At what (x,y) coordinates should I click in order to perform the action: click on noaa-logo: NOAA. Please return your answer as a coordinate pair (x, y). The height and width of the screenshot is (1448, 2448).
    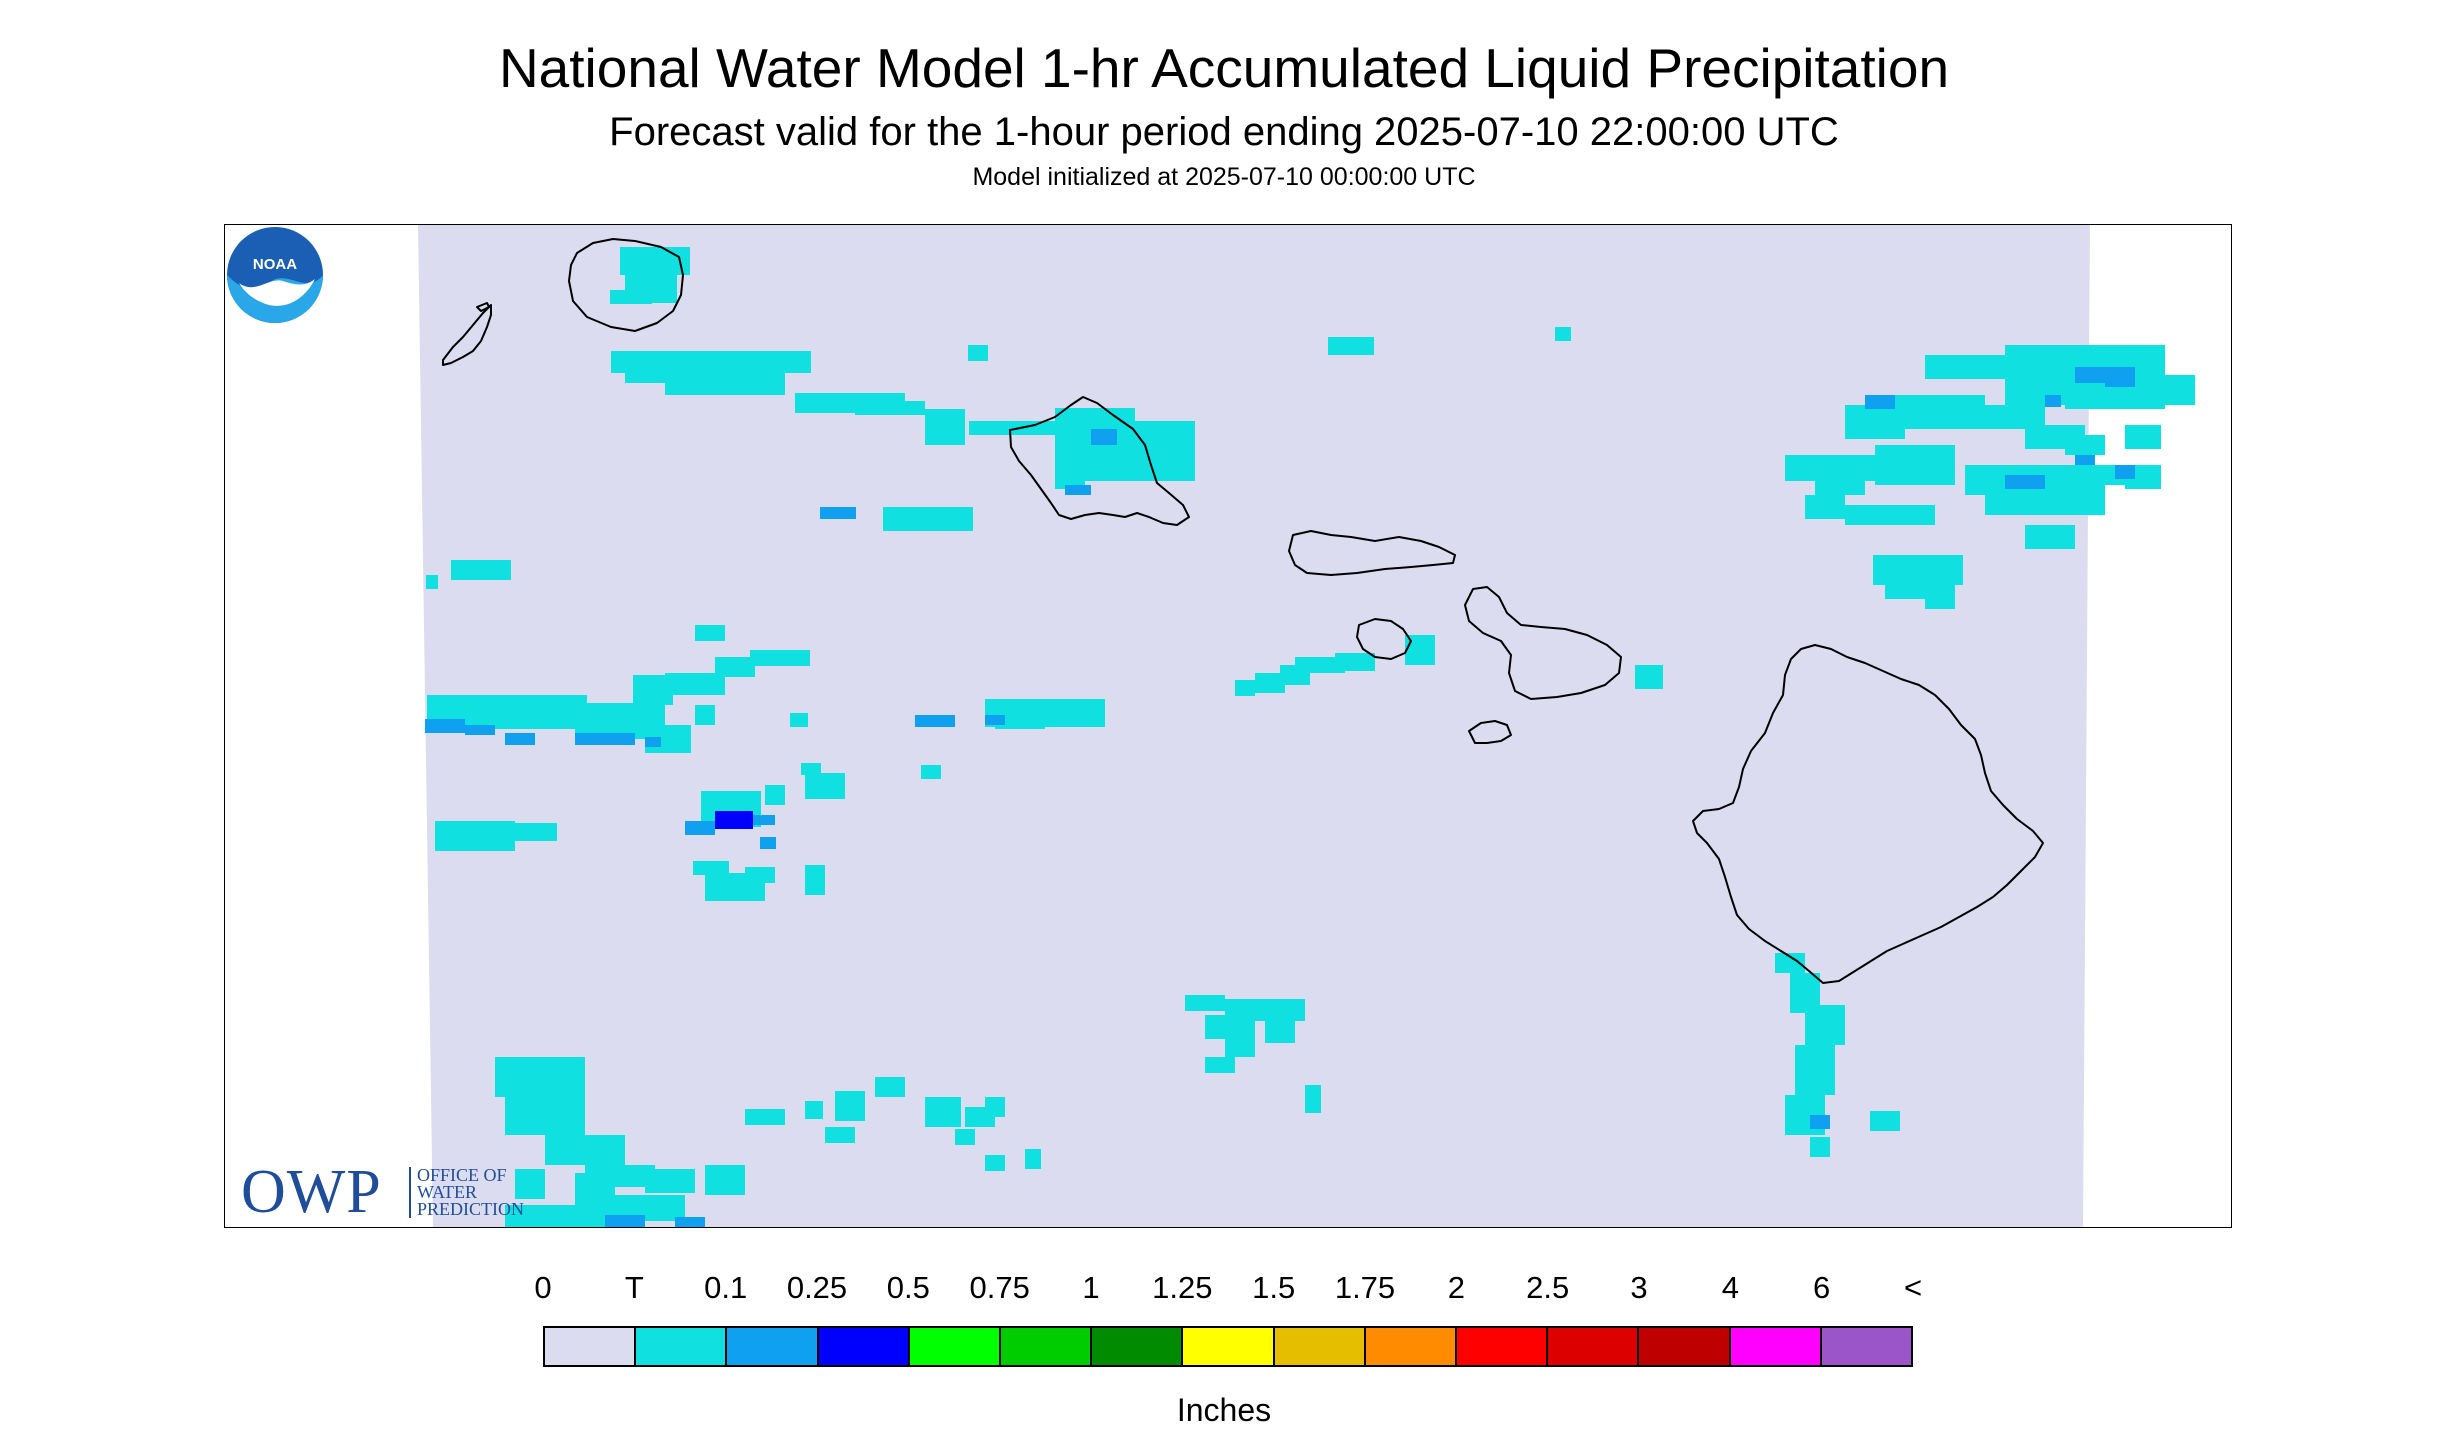
    Looking at the image, I should click on (275, 275).